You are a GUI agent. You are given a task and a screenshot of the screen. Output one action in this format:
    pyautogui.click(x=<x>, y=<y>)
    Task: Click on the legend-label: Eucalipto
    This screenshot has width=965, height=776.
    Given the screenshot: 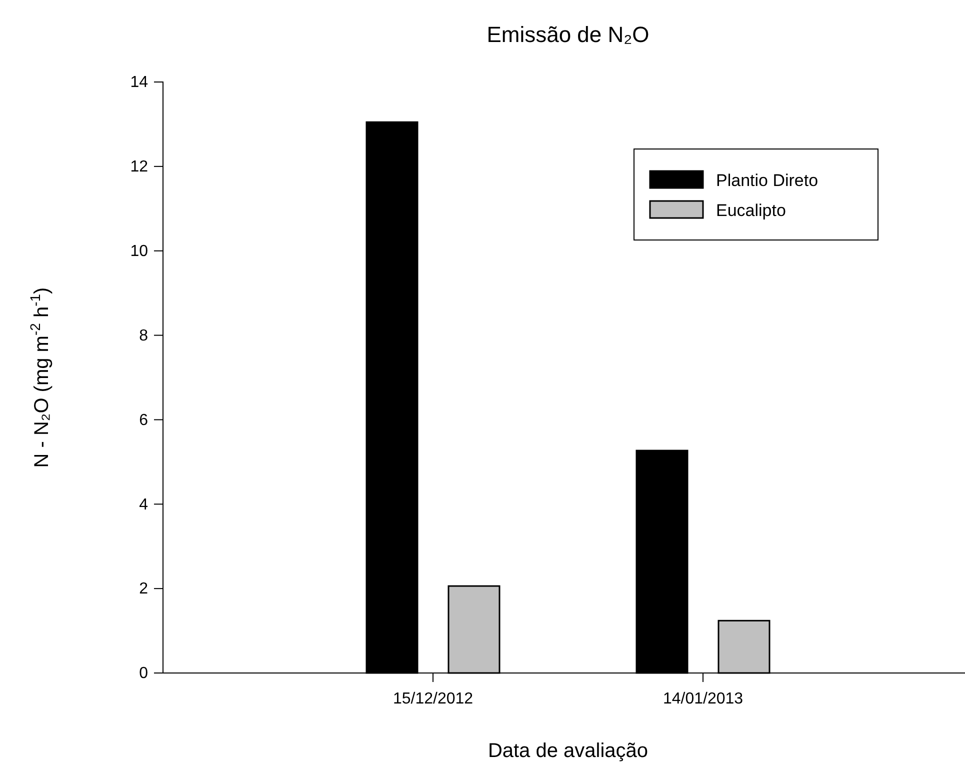 What is the action you would take?
    pyautogui.click(x=751, y=210)
    